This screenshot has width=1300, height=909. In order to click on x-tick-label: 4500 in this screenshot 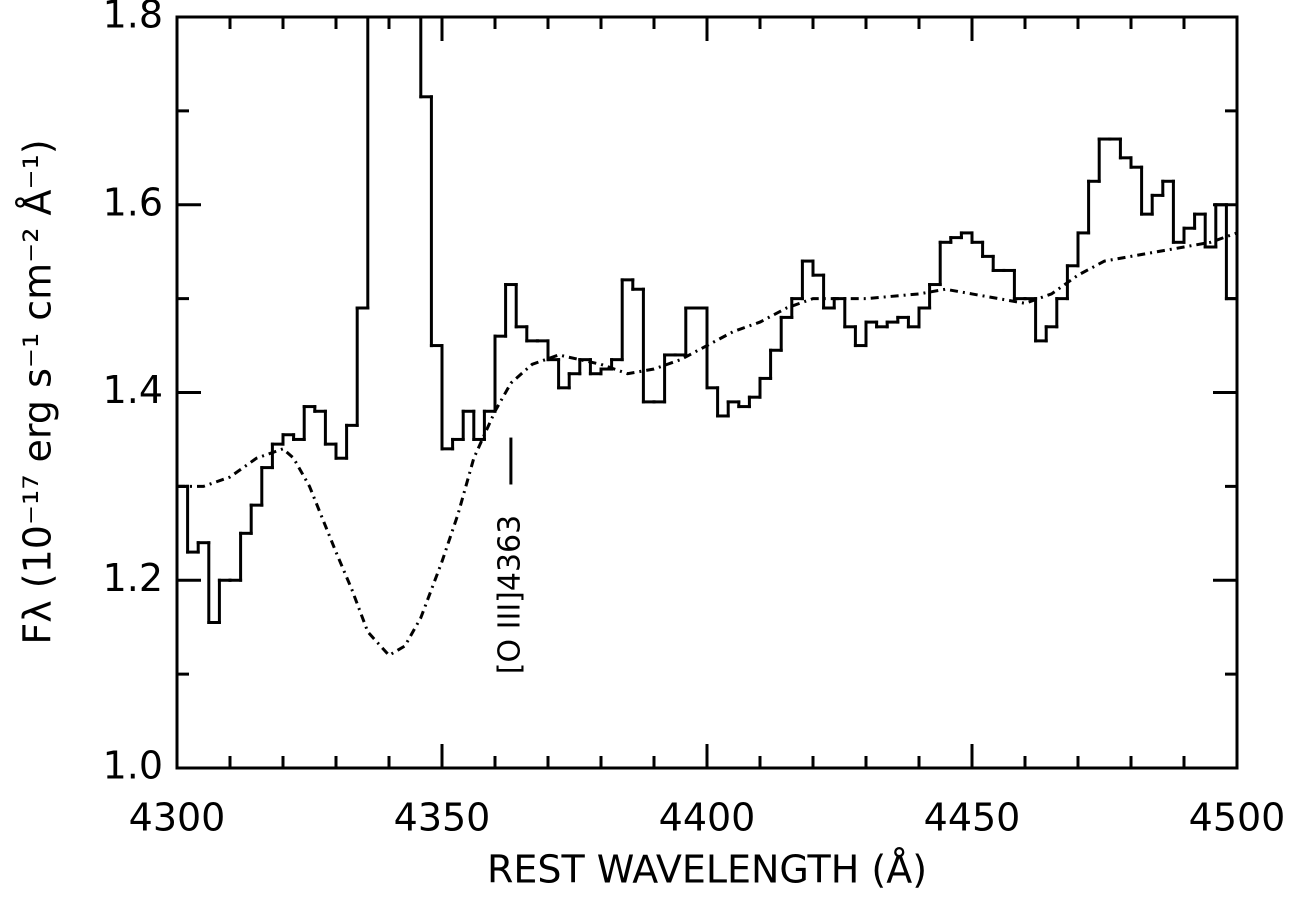, I will do `click(1237, 818)`.